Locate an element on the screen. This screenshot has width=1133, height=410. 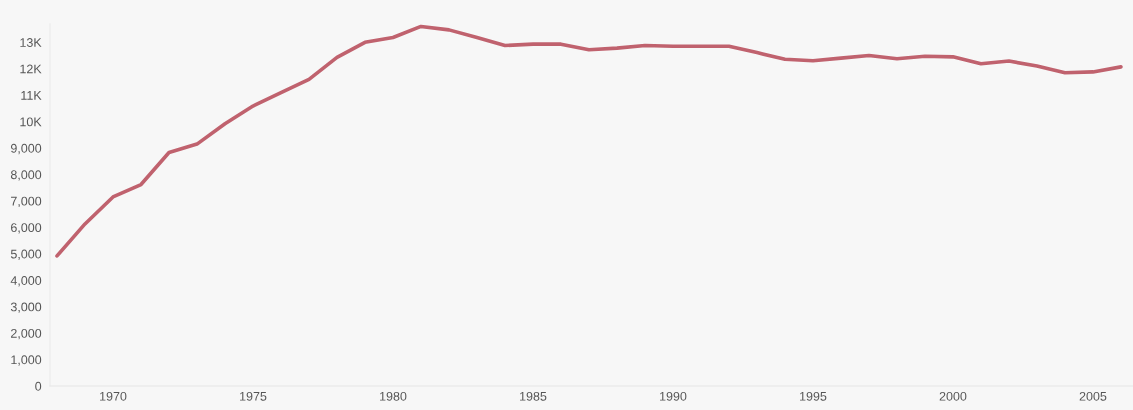
y-tick-label: 5,000 is located at coordinates (26, 254).